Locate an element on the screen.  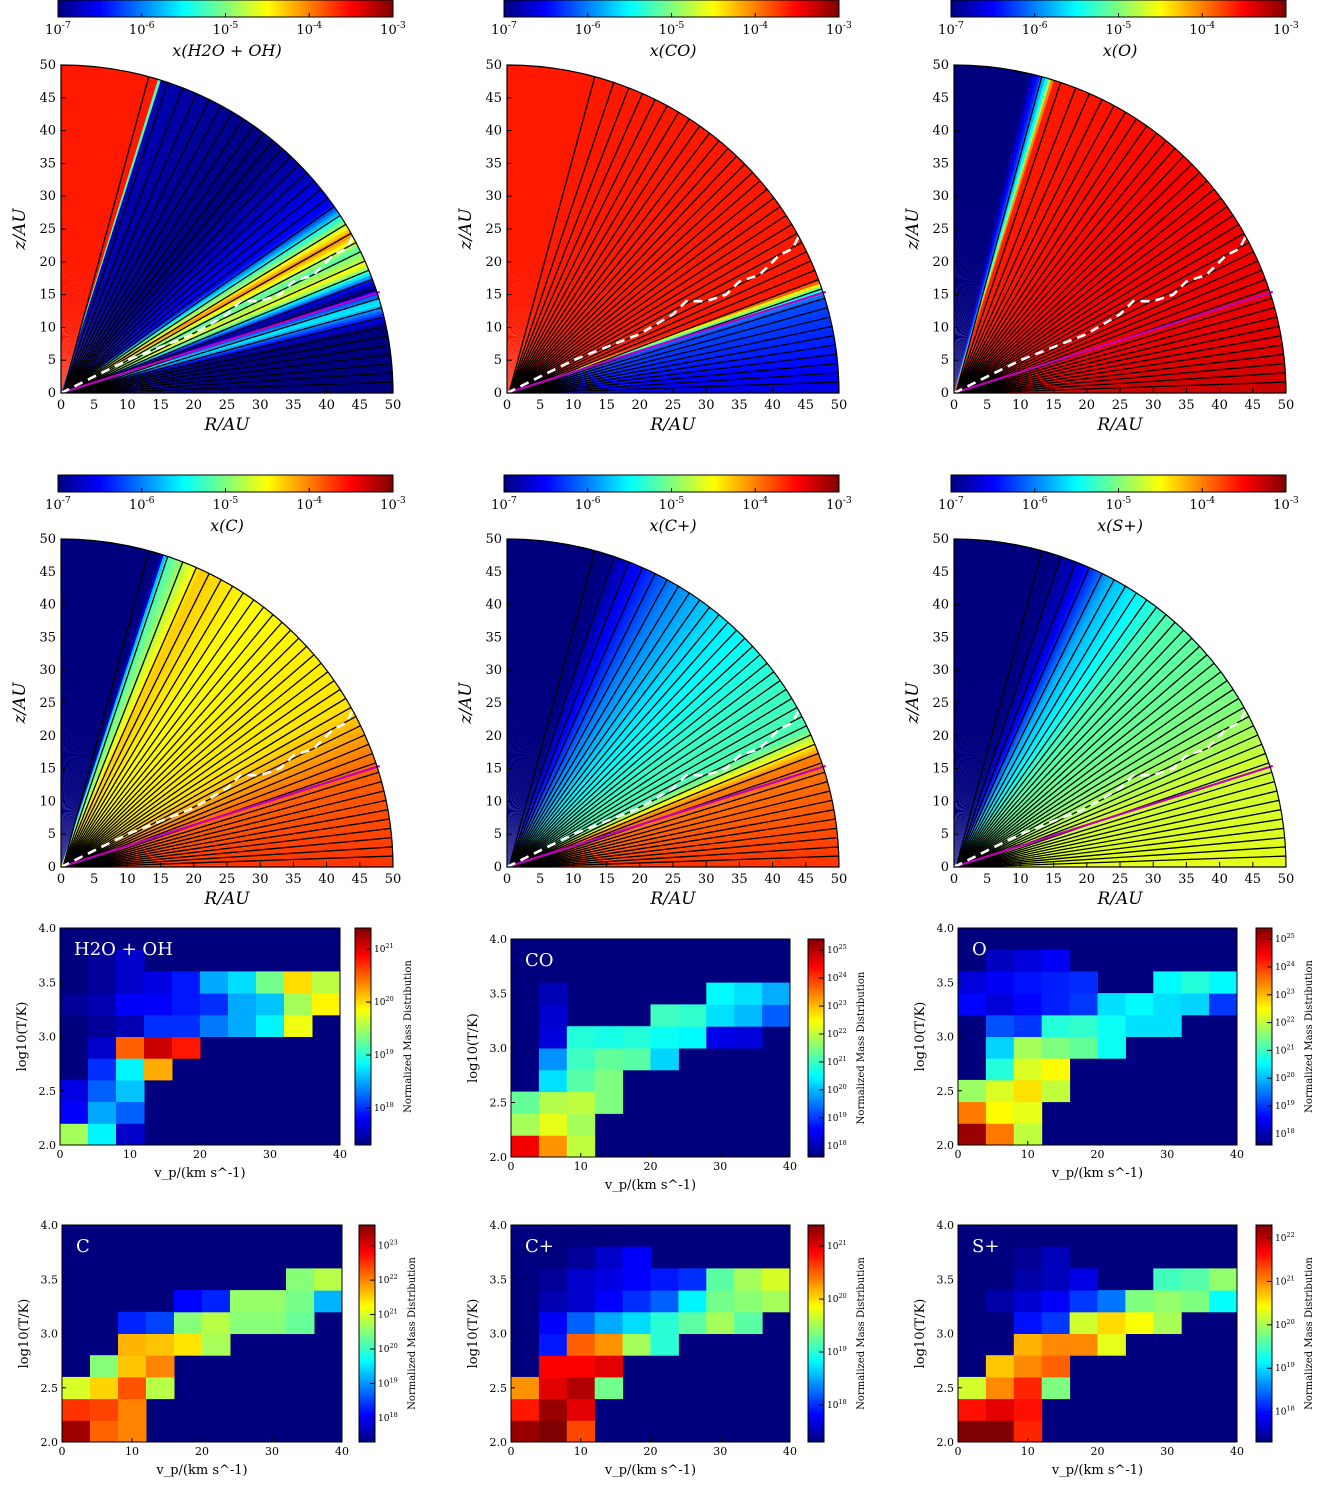
colorbar-label: Normalized Mass Distribution is located at coordinates (1309, 1036).